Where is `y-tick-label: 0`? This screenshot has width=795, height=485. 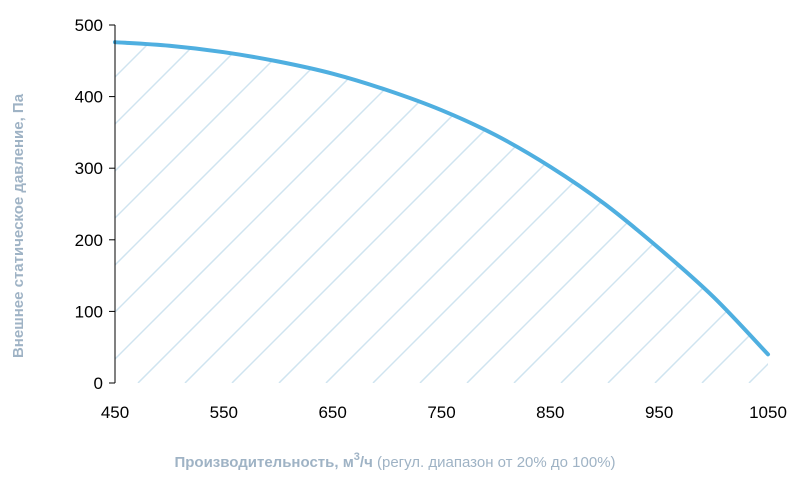 y-tick-label: 0 is located at coordinates (98, 383).